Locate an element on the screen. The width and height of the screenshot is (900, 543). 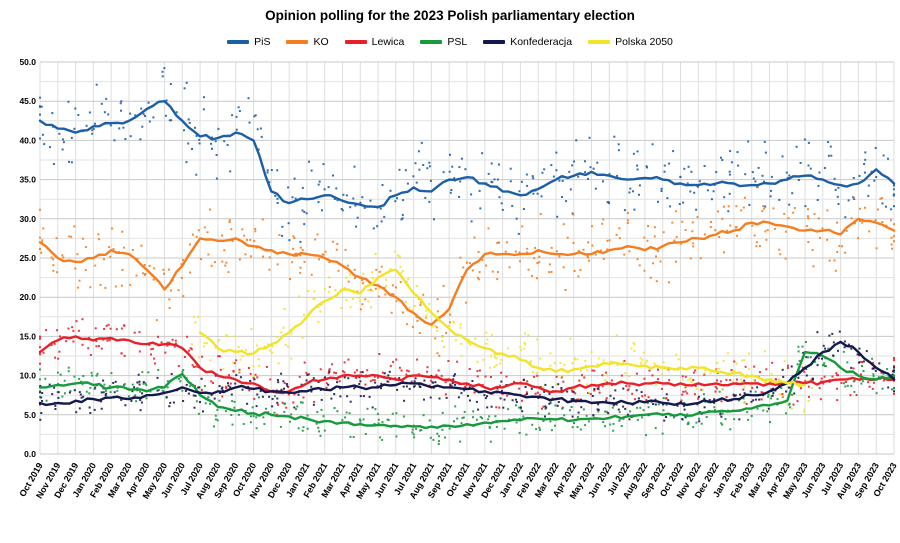
psl-trend-line is located at coordinates (467, 390).